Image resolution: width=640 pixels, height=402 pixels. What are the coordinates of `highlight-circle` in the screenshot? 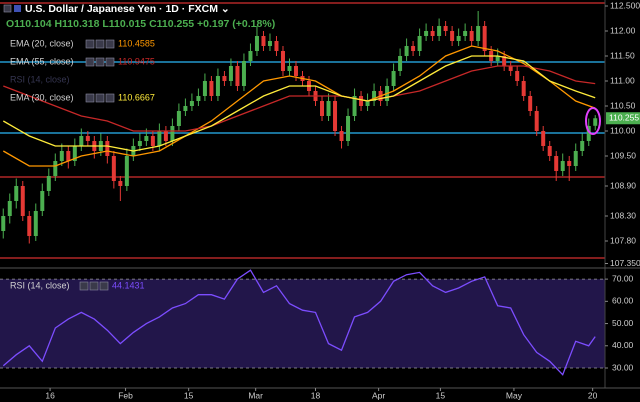 It's located at (593, 121).